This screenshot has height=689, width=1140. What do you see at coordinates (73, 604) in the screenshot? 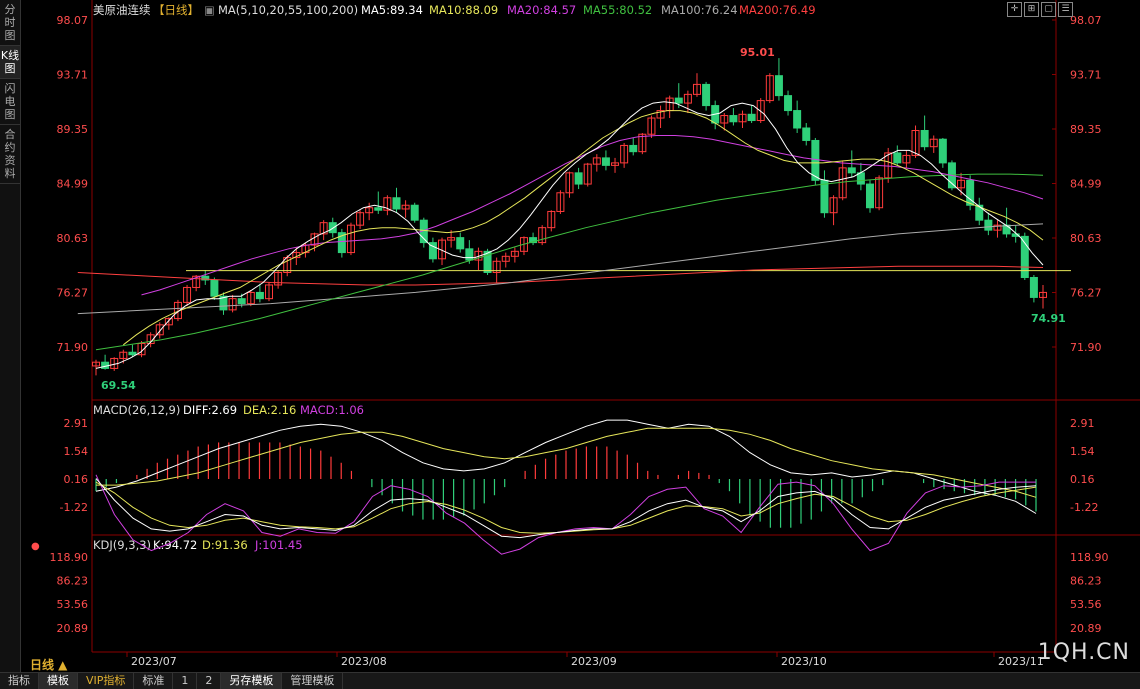
I see `kdj-axis-left: 53.56` at bounding box center [73, 604].